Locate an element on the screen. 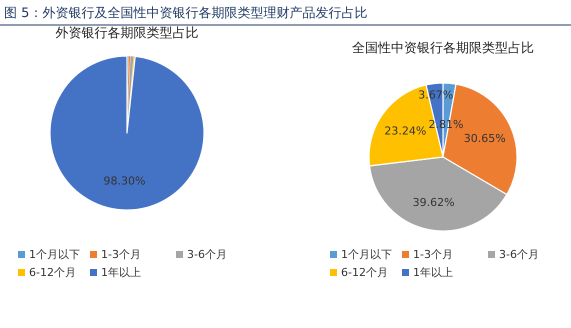 The width and height of the screenshot is (571, 328). chart-title: 全国性中资银行各期限类型占比 is located at coordinates (443, 48).